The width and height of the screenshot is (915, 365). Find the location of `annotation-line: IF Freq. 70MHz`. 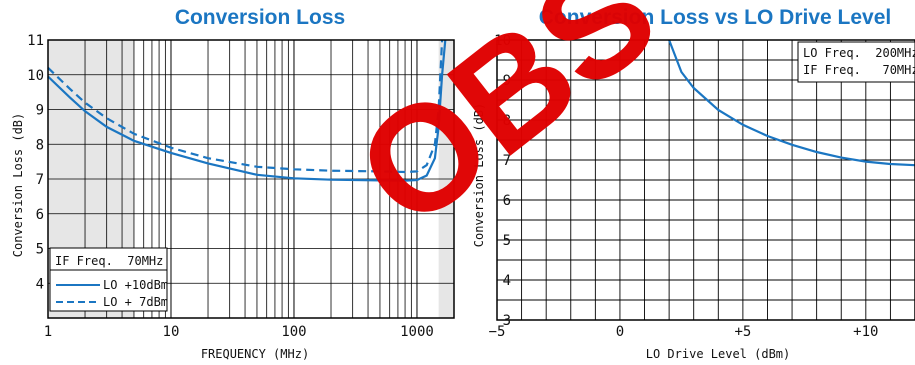

annotation-line: IF Freq. 70MHz is located at coordinates (859, 70).